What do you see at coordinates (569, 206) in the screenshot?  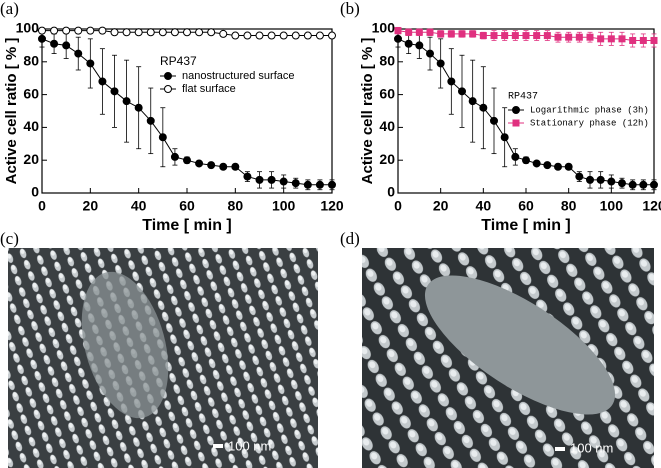 I see `x-tick-label: 80` at bounding box center [569, 206].